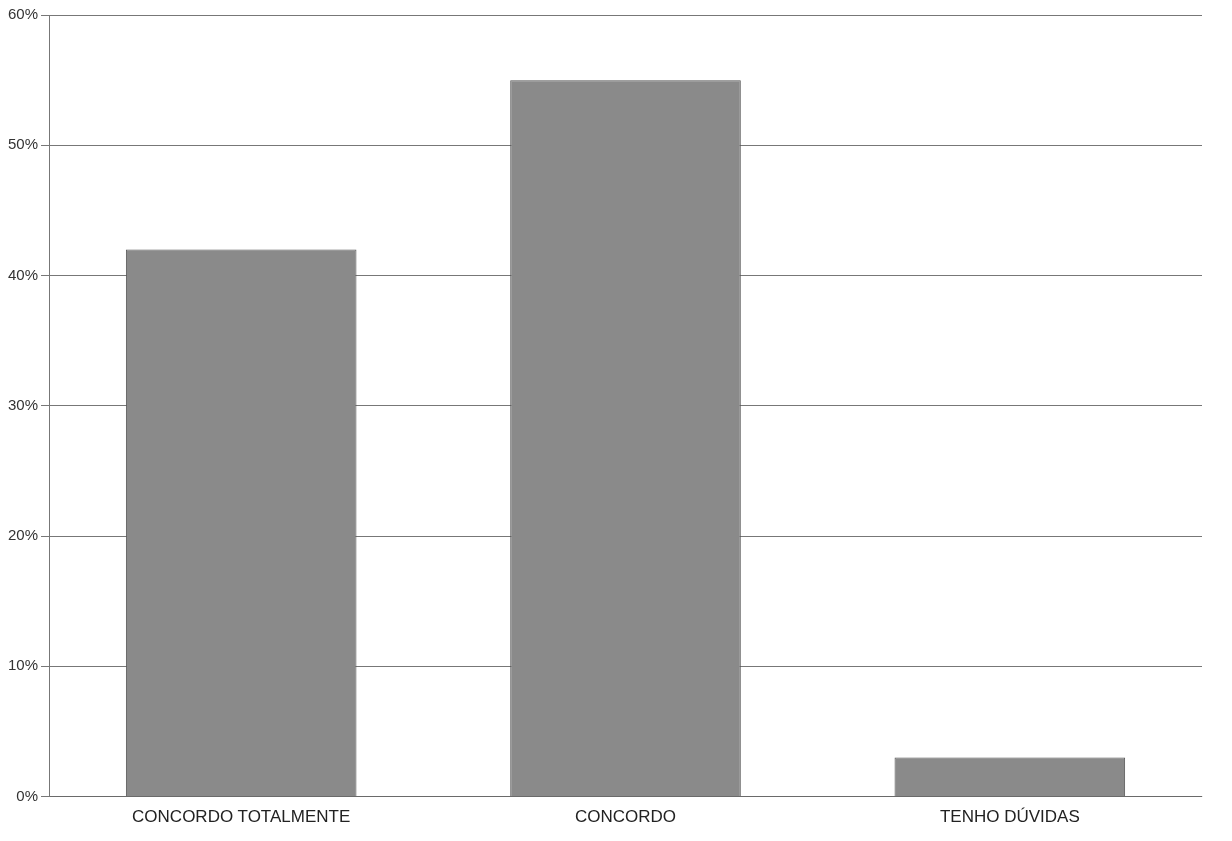 This screenshot has width=1232, height=841. I want to click on y-tick-label: 10%, so click(23, 665).